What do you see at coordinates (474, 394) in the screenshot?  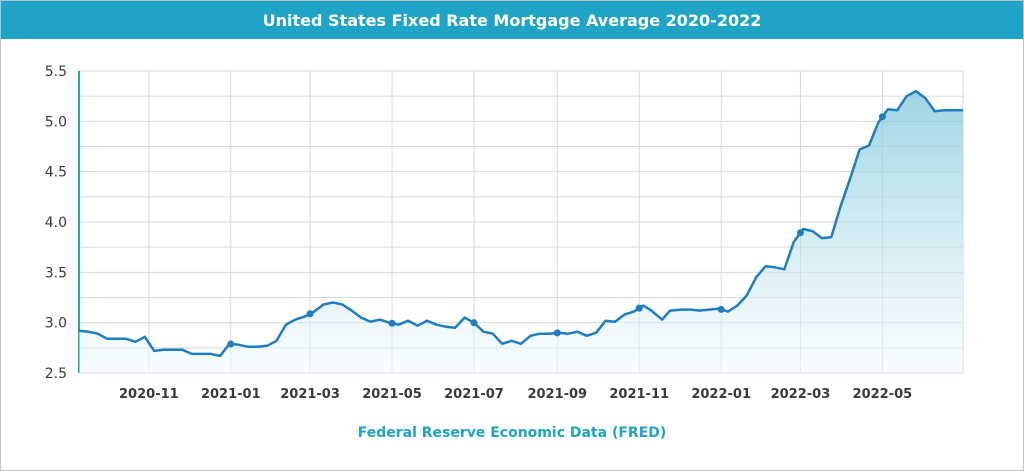 I see `x-tick-label: 2021-07` at bounding box center [474, 394].